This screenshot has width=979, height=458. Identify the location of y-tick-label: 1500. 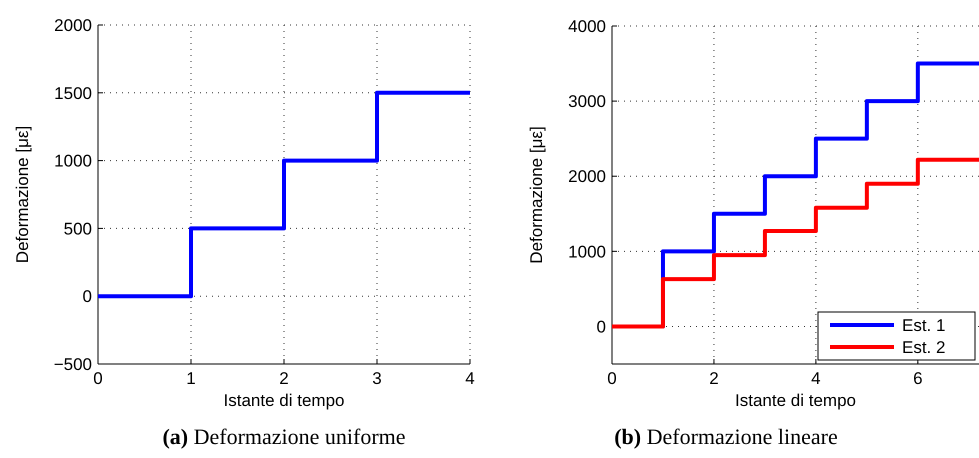
(73, 93).